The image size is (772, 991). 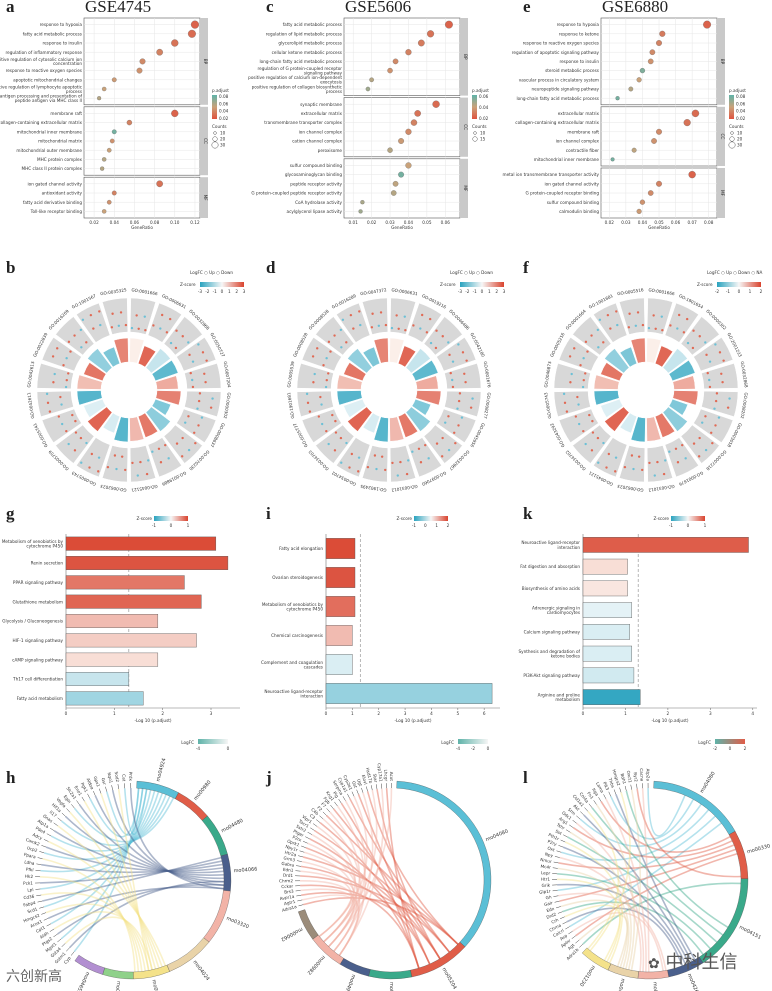 What do you see at coordinates (404, 518) in the screenshot?
I see `bar-zscore-title: Z-score` at bounding box center [404, 518].